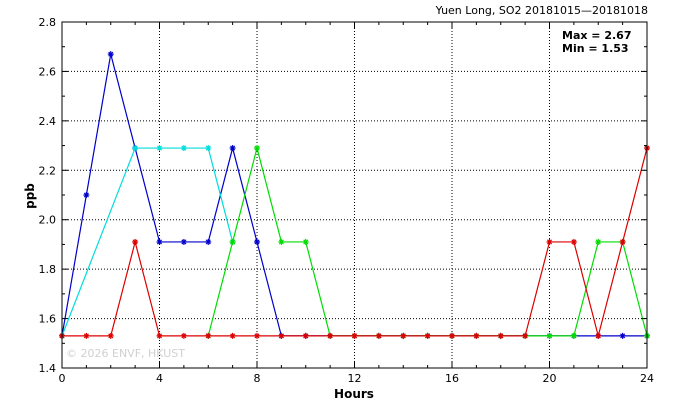 The image size is (674, 409). What do you see at coordinates (147, 242) in the screenshot?
I see `series-line` at bounding box center [147, 242].